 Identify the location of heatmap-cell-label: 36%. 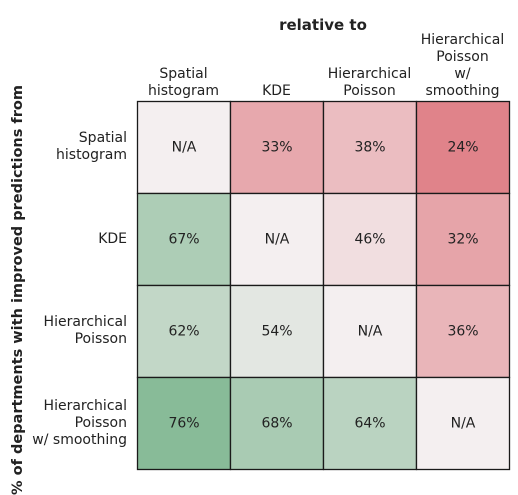
(462, 332).